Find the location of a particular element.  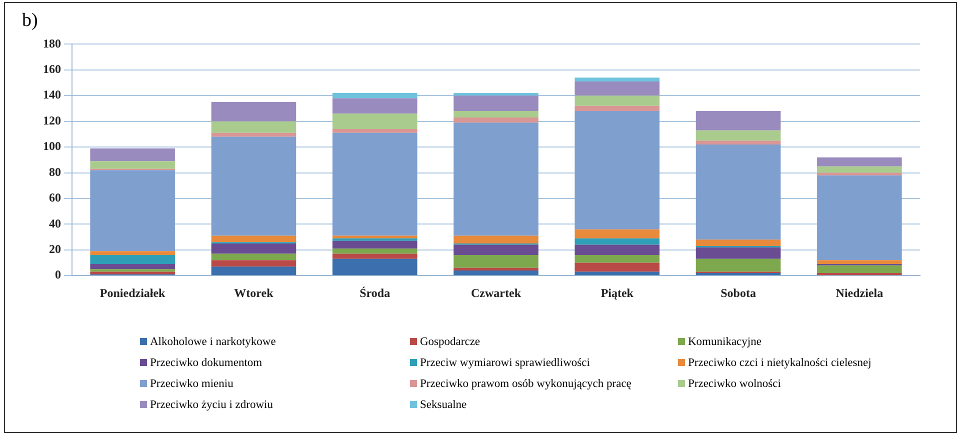

x-tick-label: Niedziela is located at coordinates (860, 293).